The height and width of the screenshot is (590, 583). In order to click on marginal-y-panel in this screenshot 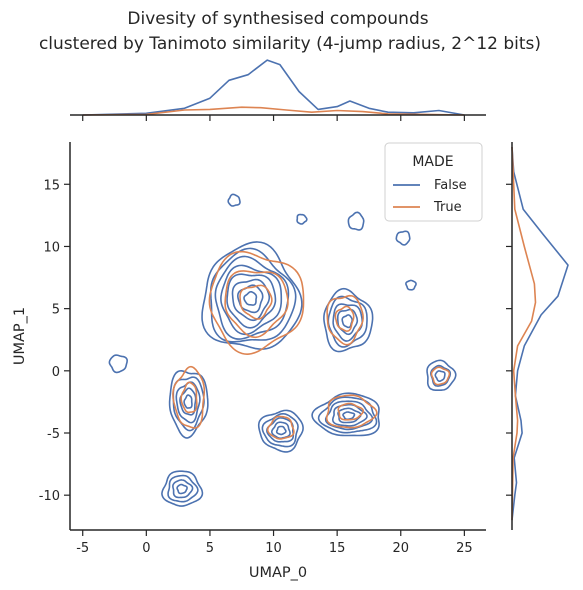, I will do `click(537, 336)`.